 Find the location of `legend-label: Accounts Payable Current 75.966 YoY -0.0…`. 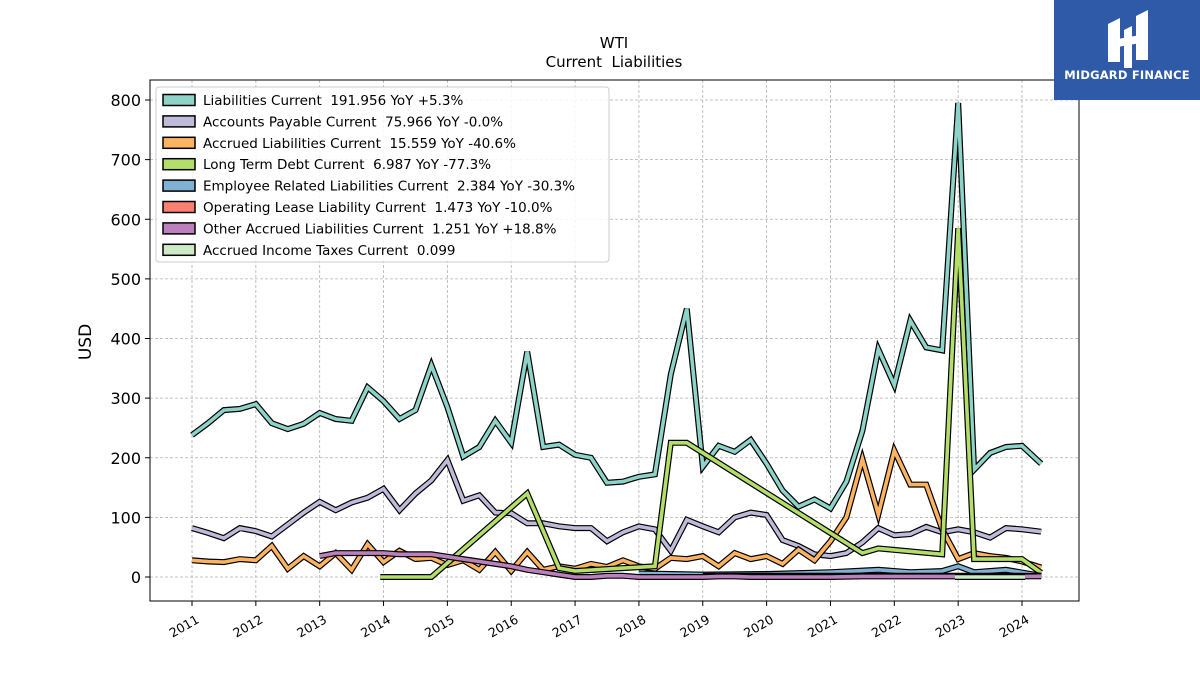

legend-label: Accounts Payable Current 75.966 YoY -0.0… is located at coordinates (353, 122).